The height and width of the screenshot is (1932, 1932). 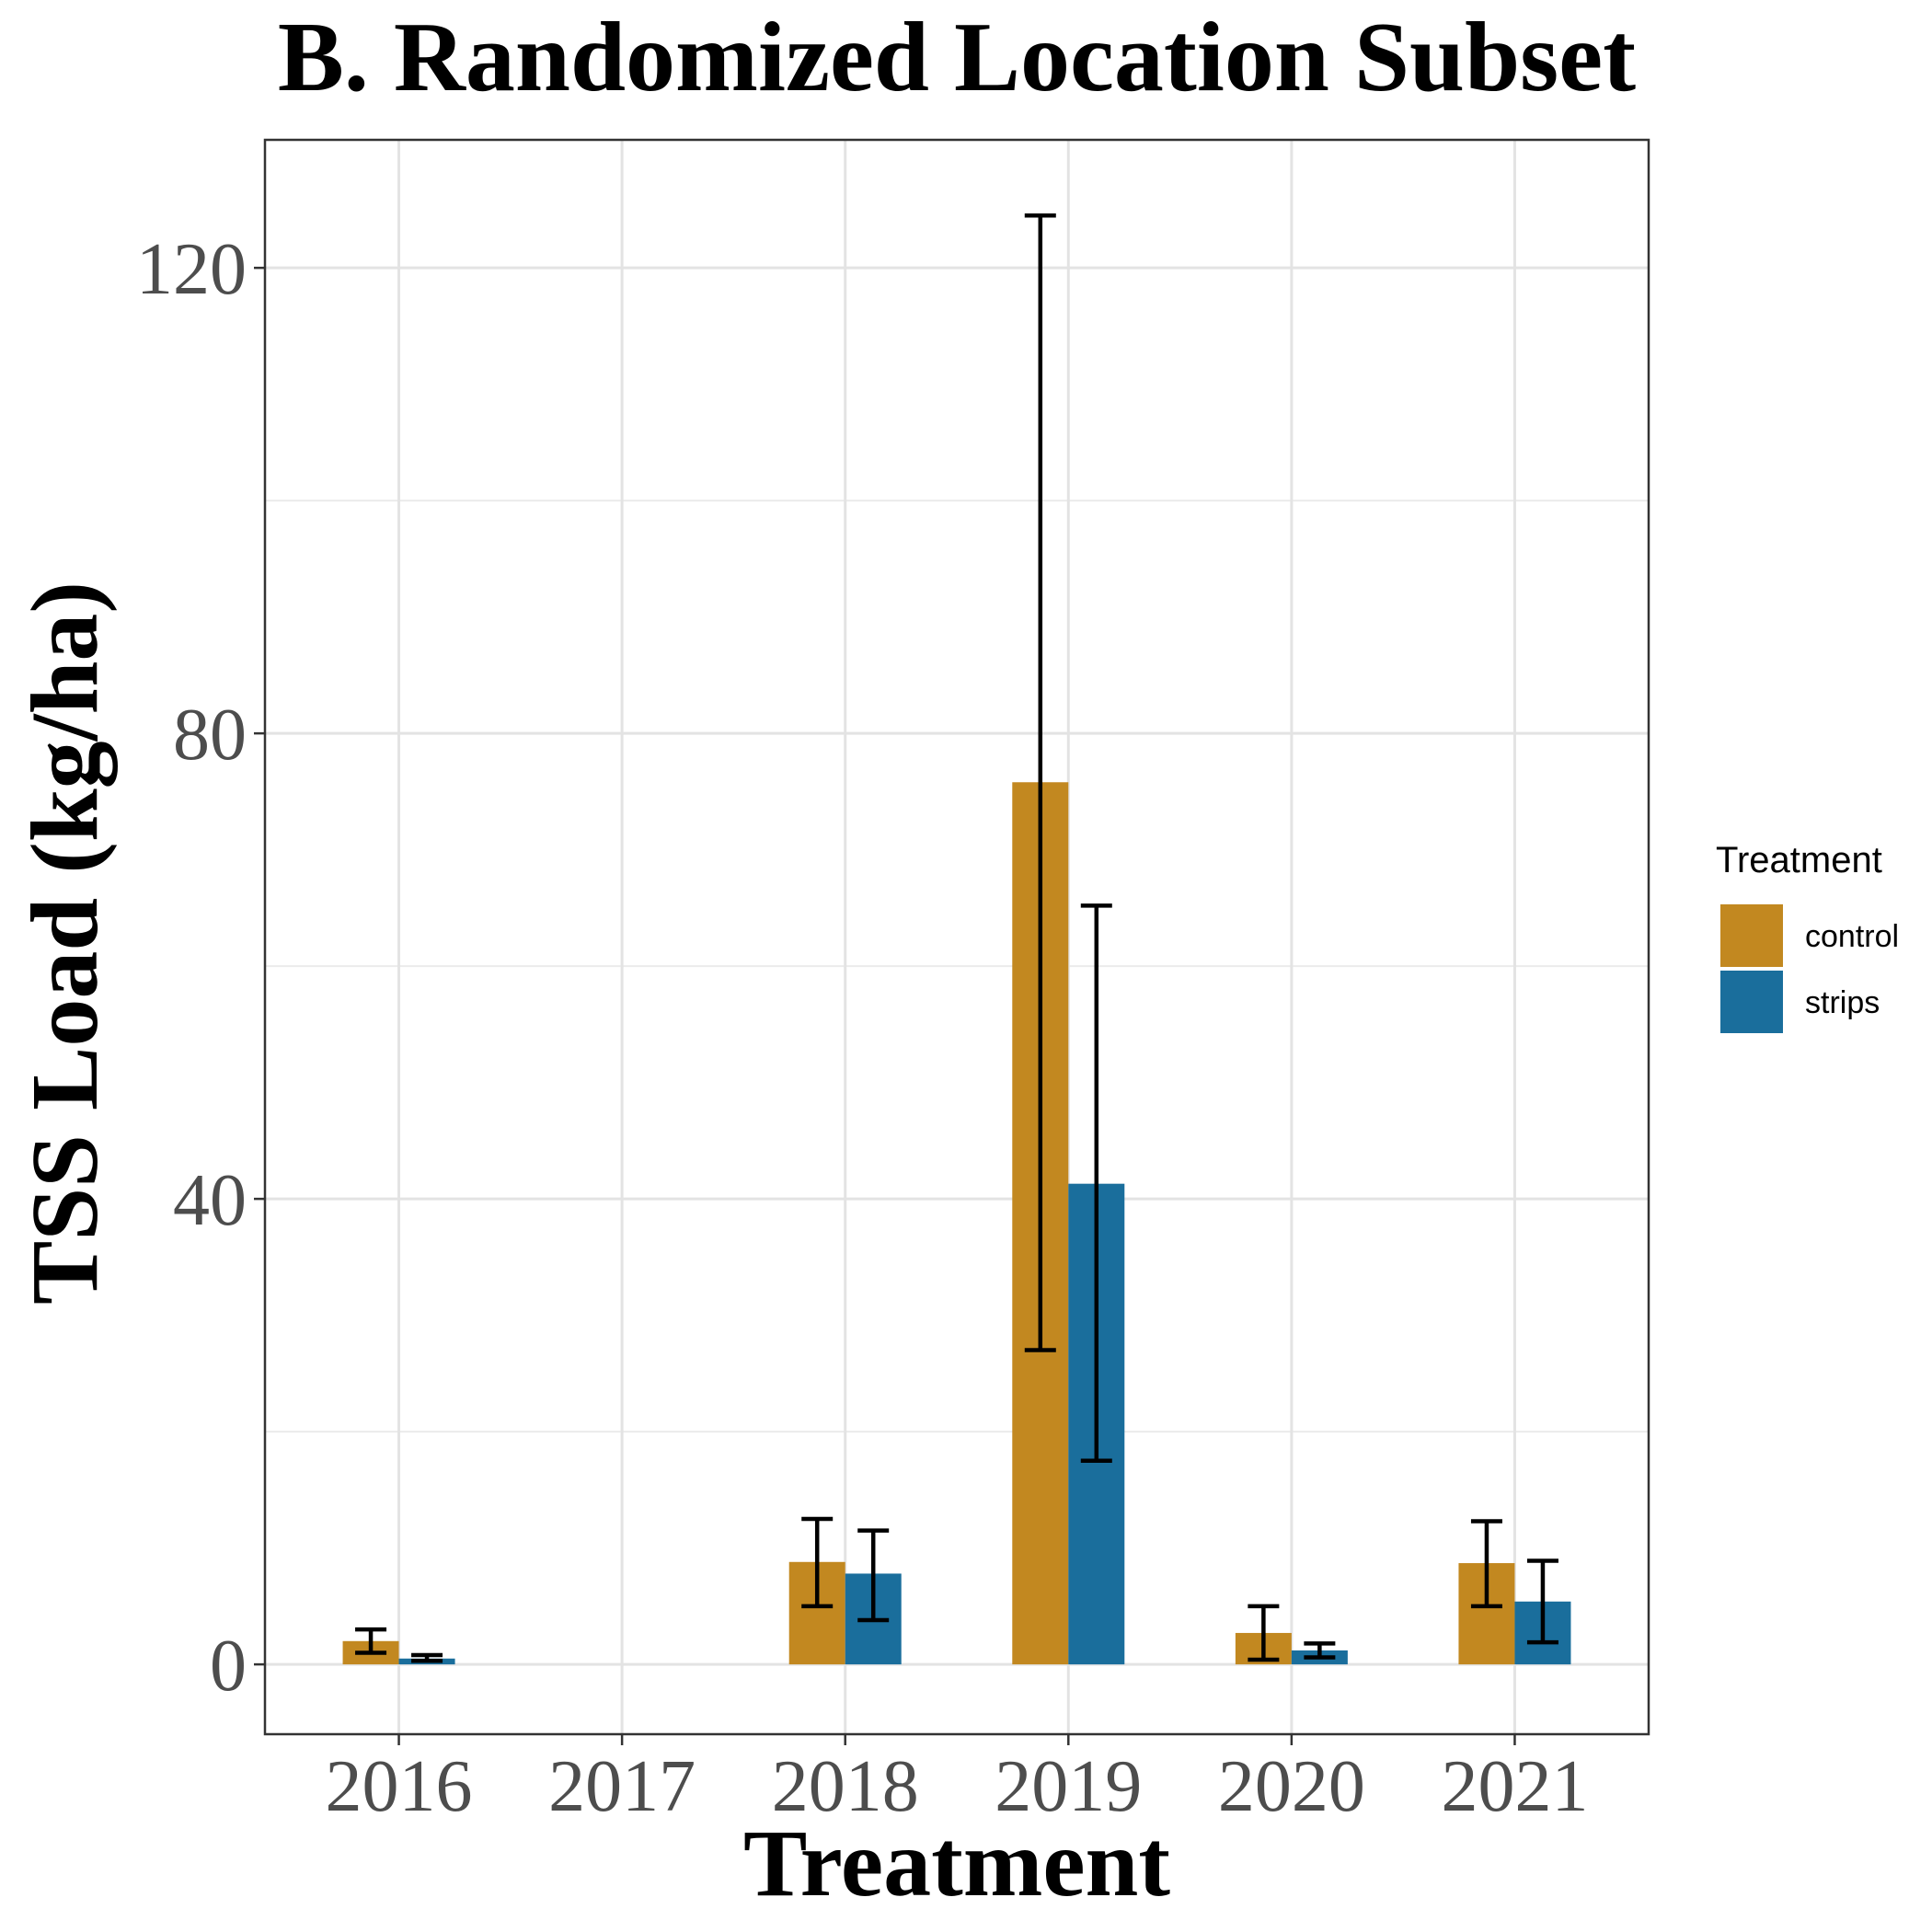 I want to click on legend-label-control: control, so click(x=1852, y=936).